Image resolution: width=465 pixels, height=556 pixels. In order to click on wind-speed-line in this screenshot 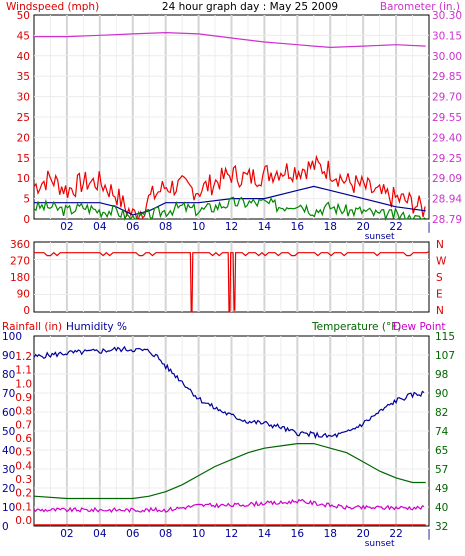, I will do `click(229, 209)`.